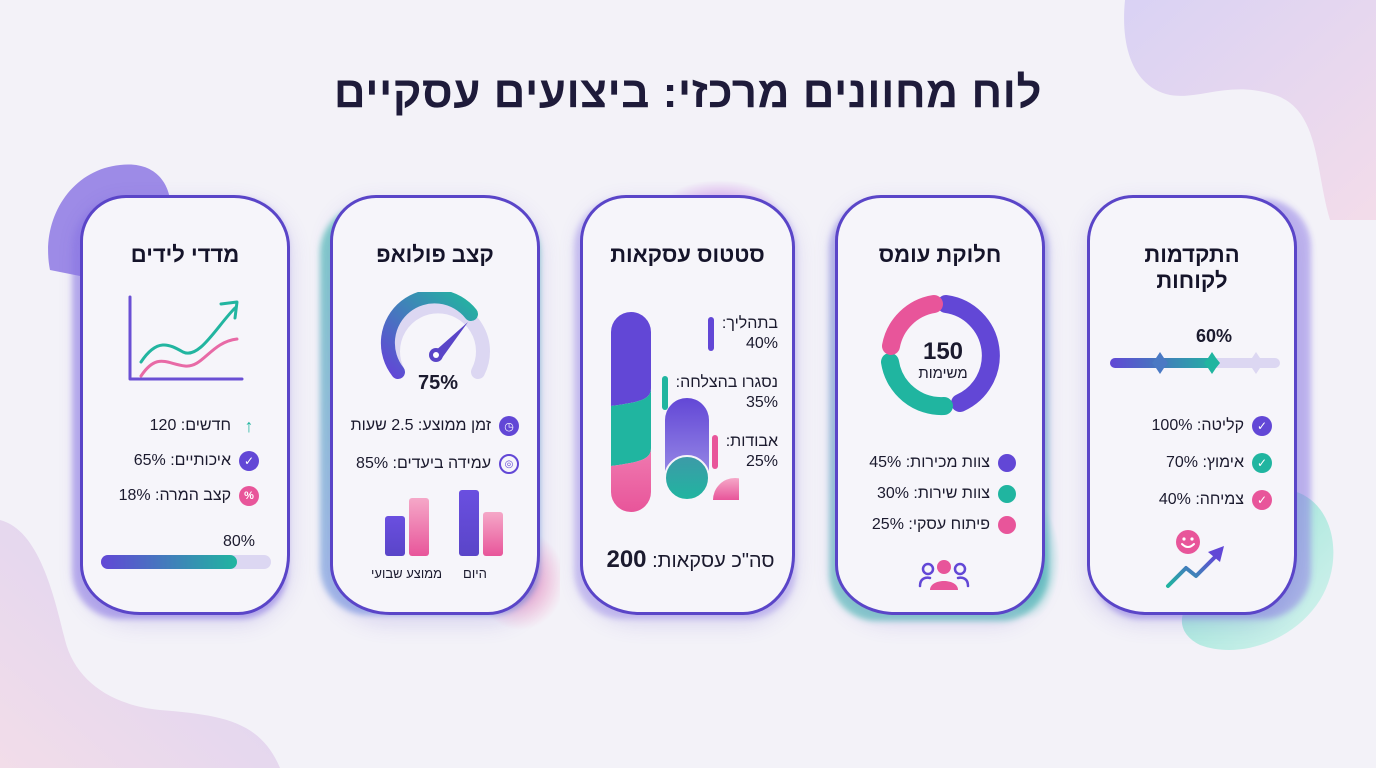  I want to click on progress-label: 60%, so click(1214, 336).